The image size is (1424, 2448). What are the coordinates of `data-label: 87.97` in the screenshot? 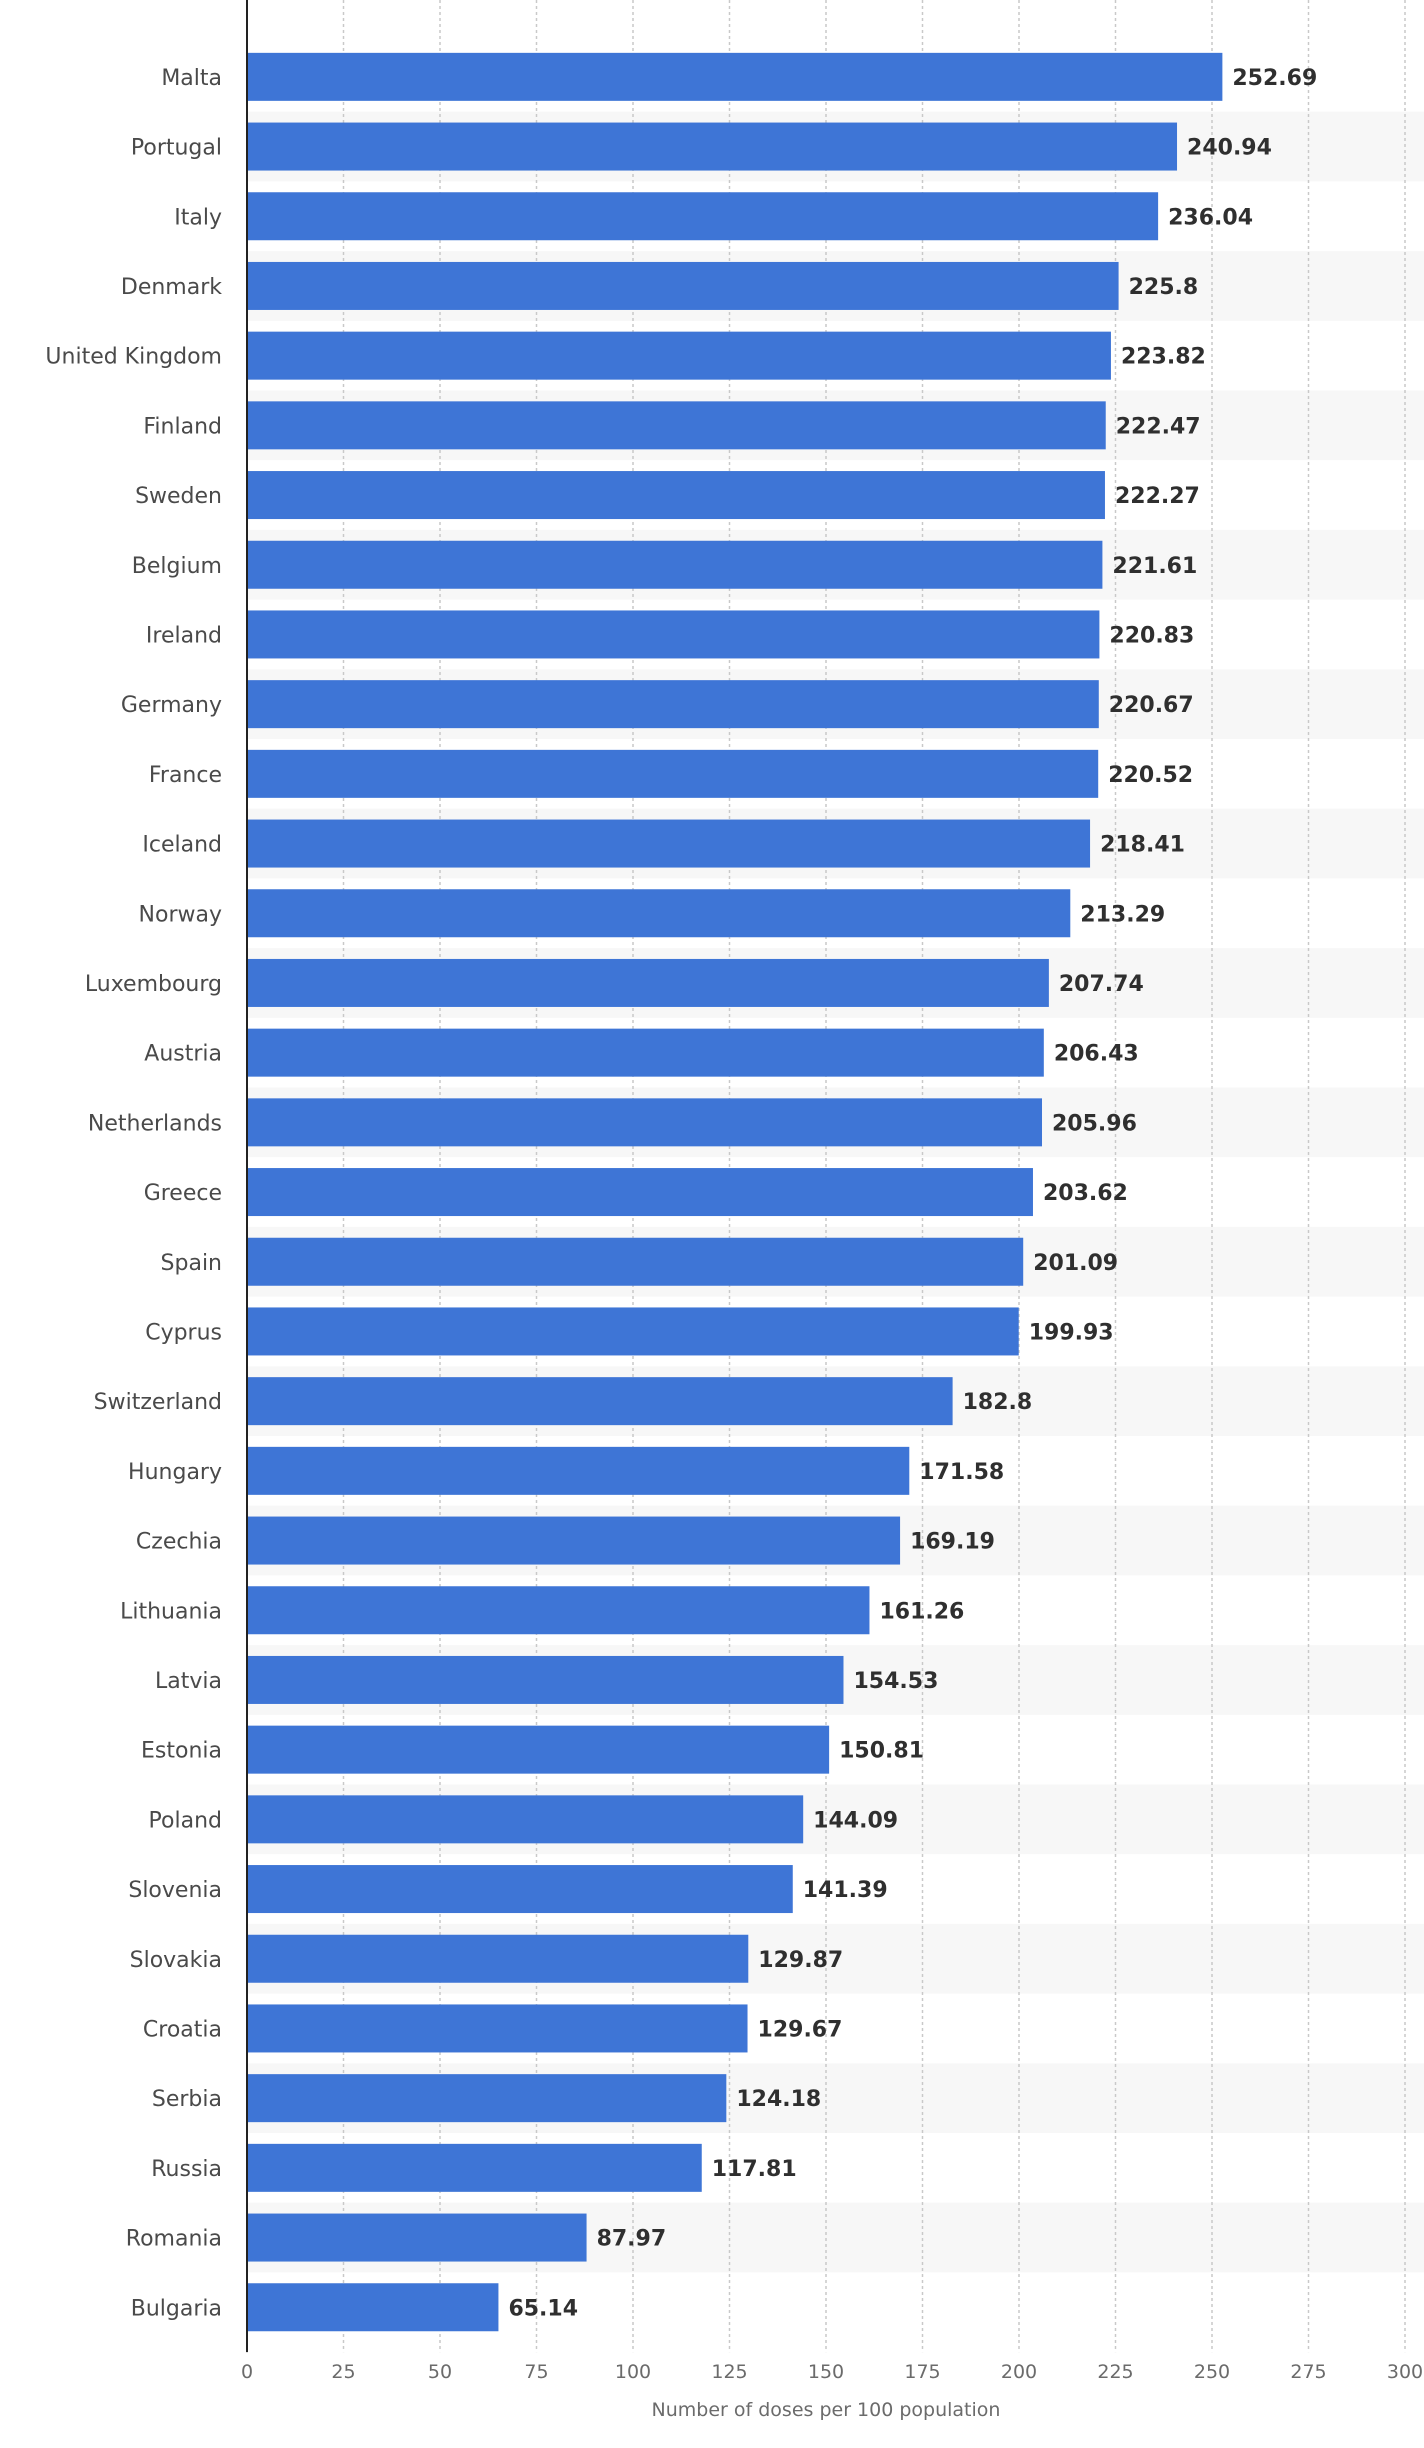 It's located at (632, 2239).